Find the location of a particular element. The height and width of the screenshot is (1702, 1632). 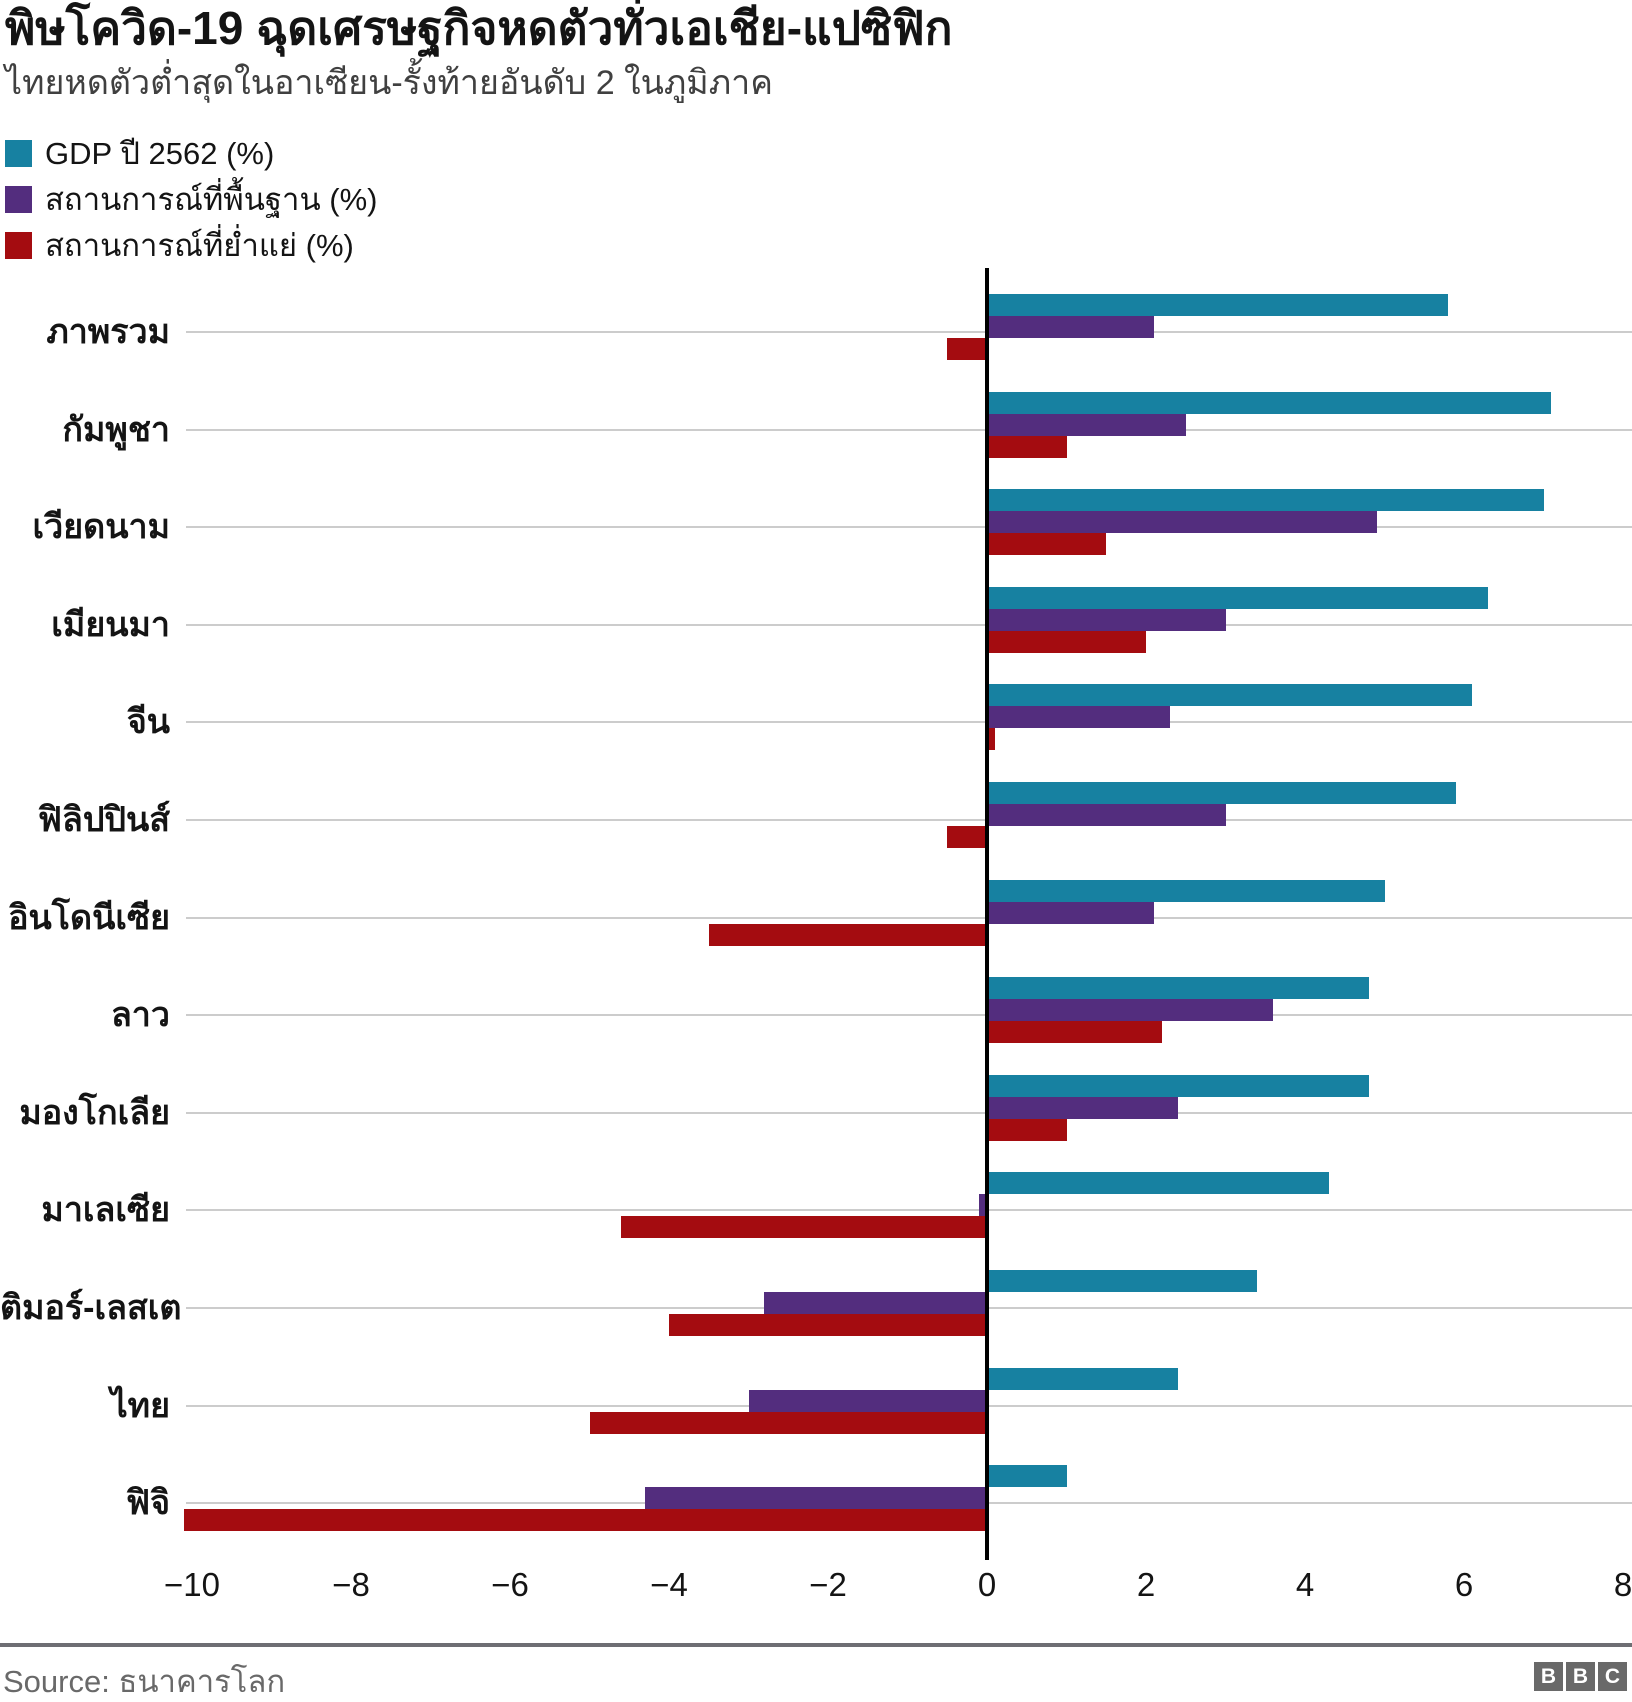

category-label: ลาว is located at coordinates (140, 1015).